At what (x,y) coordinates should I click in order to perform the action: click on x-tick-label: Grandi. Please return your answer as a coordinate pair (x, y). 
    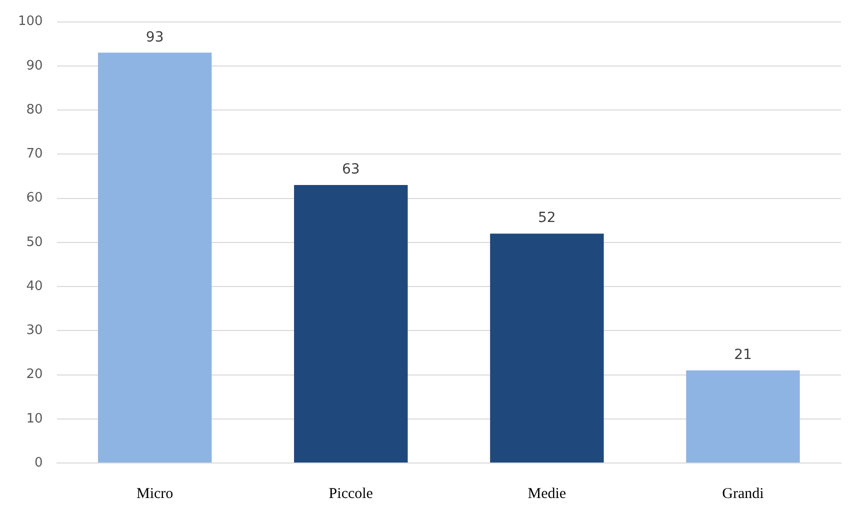
    Looking at the image, I should click on (743, 494).